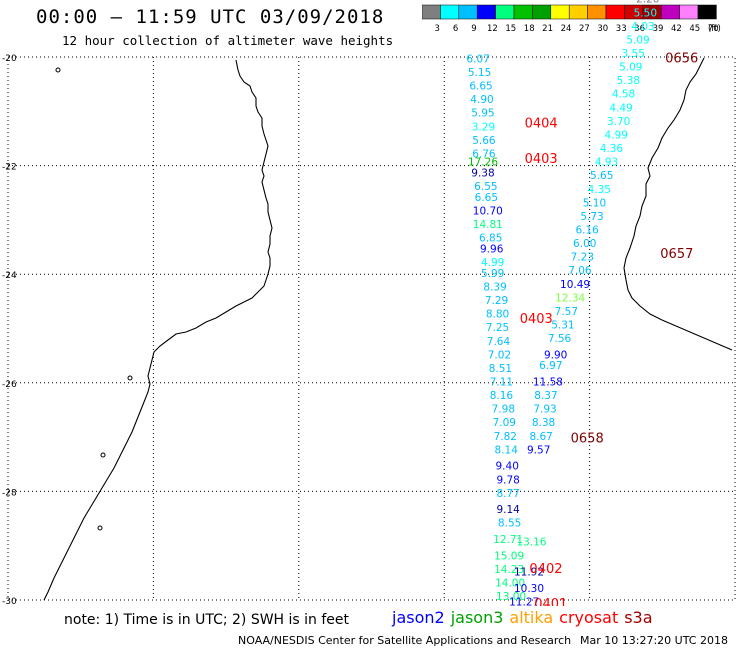 Image resolution: width=740 pixels, height=650 pixels. What do you see at coordinates (575, 285) in the screenshot?
I see `swh-value: 10.49` at bounding box center [575, 285].